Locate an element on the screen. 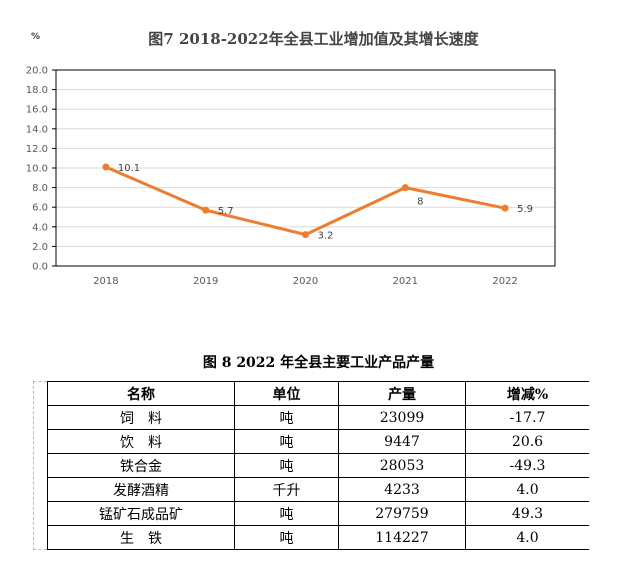 This screenshot has width=617, height=573. table-cell: 49.3 is located at coordinates (527, 513).